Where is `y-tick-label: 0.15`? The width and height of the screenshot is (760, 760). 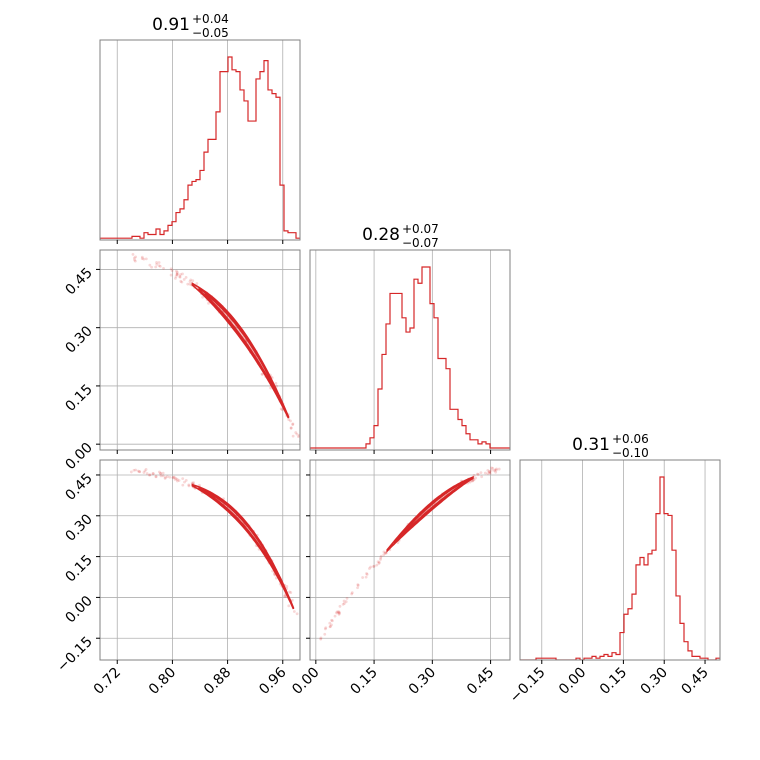 y-tick-label: 0.15 is located at coordinates (78, 397).